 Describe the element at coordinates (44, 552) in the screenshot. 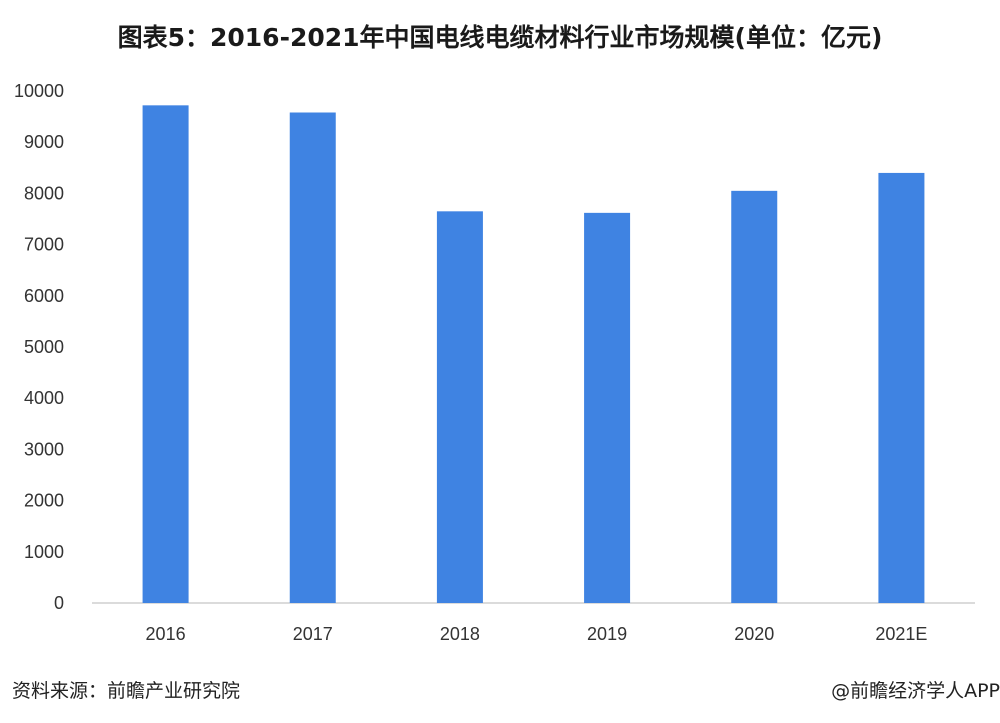

I see `y-tick-label: 1000` at that location.